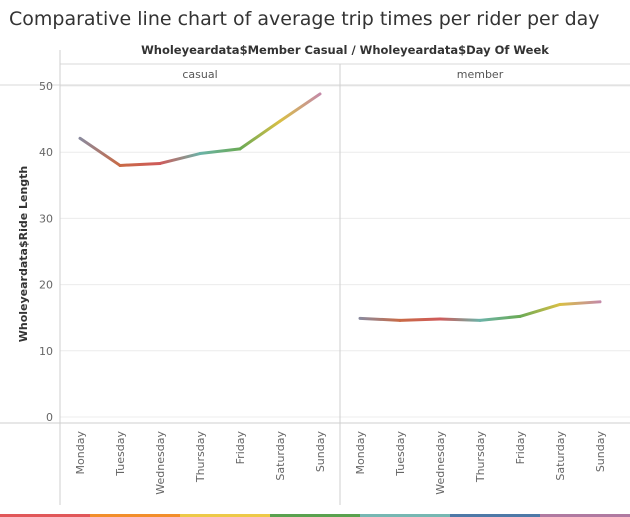 The width and height of the screenshot is (630, 517). Describe the element at coordinates (46, 351) in the screenshot. I see `y-tick-label: 10` at that location.